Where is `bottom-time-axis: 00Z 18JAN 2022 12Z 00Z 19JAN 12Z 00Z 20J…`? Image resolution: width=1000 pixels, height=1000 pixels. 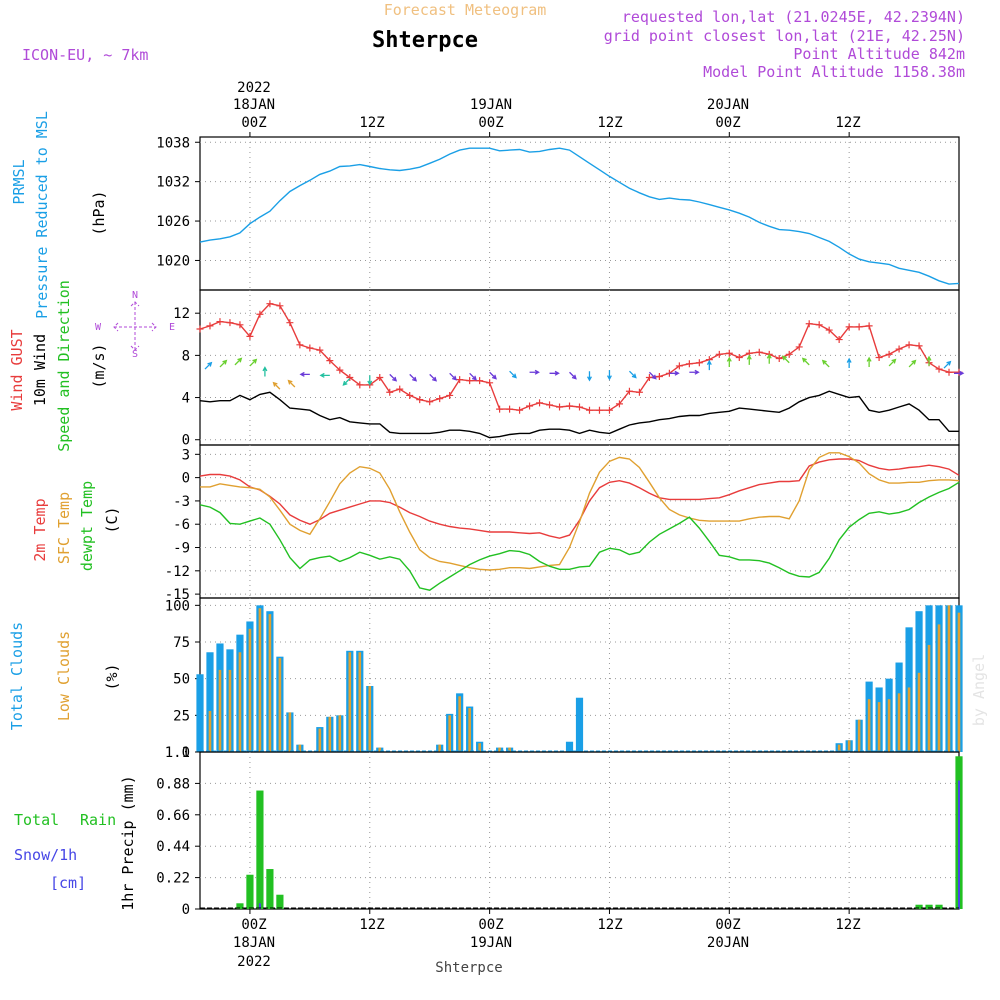
bottom-time-axis: 00Z 18JAN 2022 12Z 00Z 19JAN 12Z 00Z 20J… is located at coordinates (547, 943).